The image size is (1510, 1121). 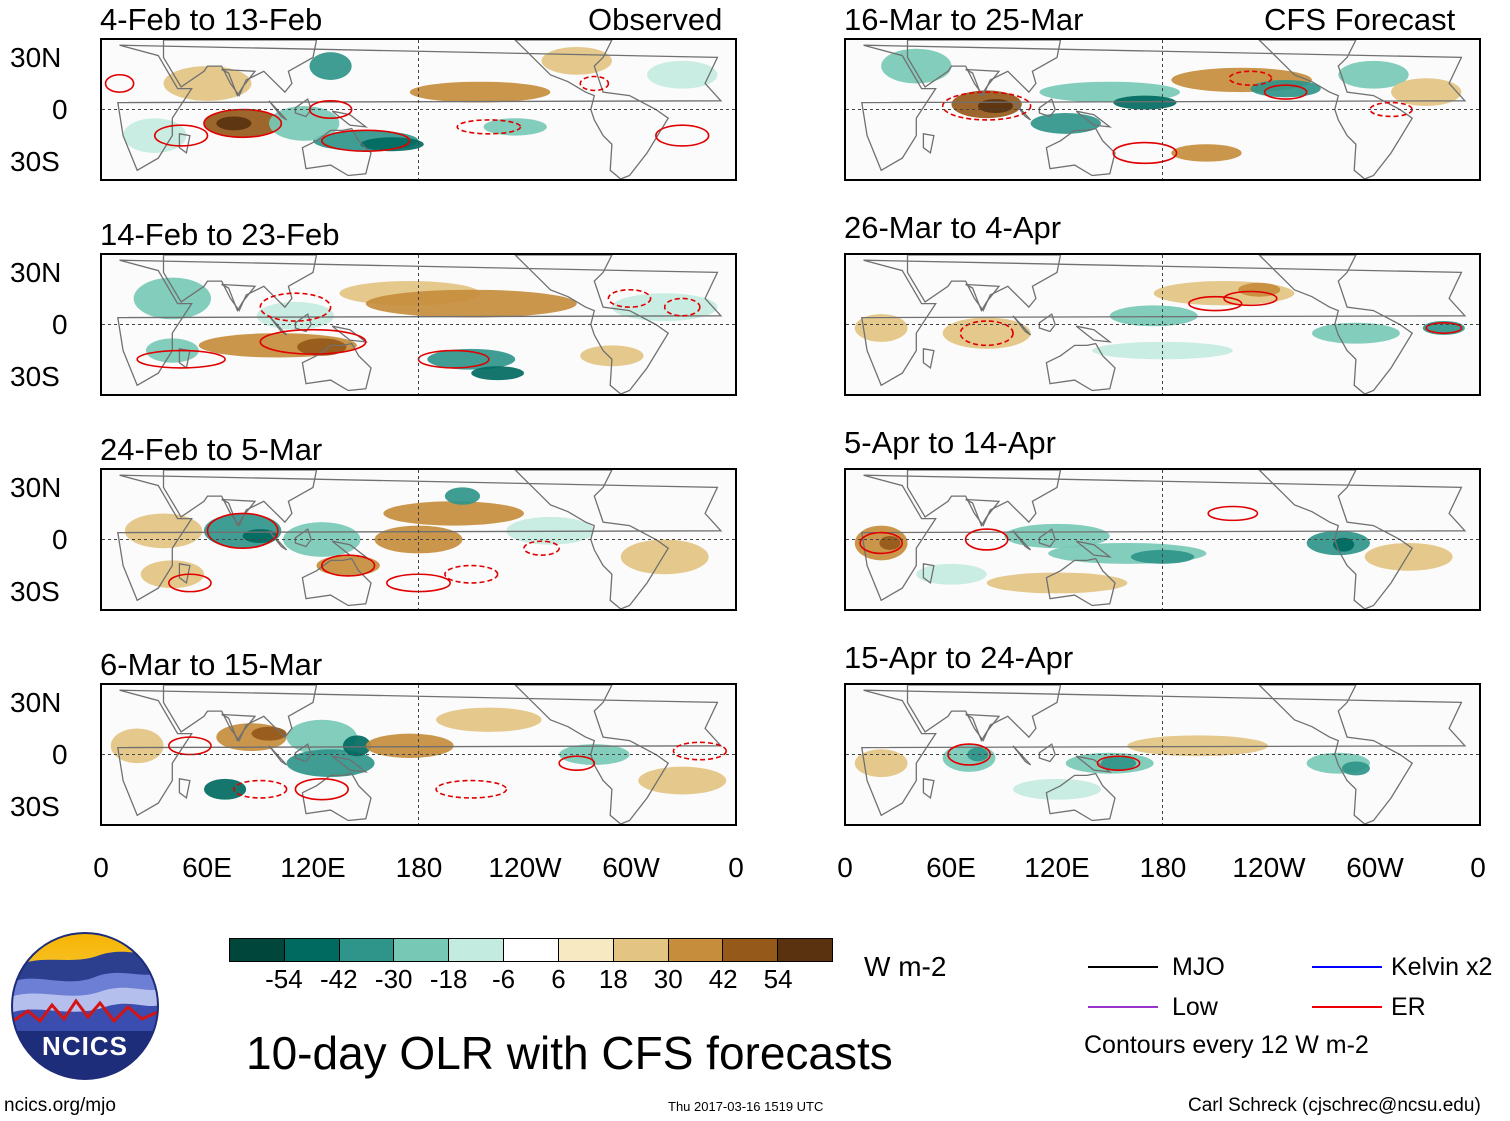 I want to click on colorbar-tick-label: -30, so click(x=393, y=979).